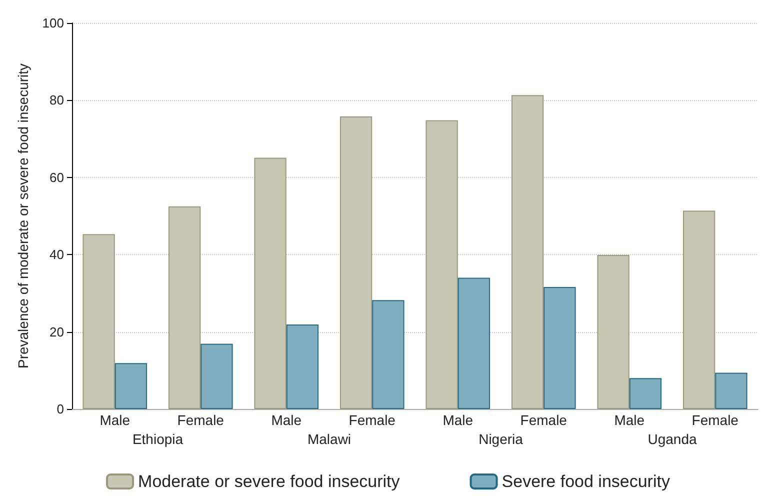 The width and height of the screenshot is (778, 503). Describe the element at coordinates (57, 332) in the screenshot. I see `y-tick-label: 20` at that location.